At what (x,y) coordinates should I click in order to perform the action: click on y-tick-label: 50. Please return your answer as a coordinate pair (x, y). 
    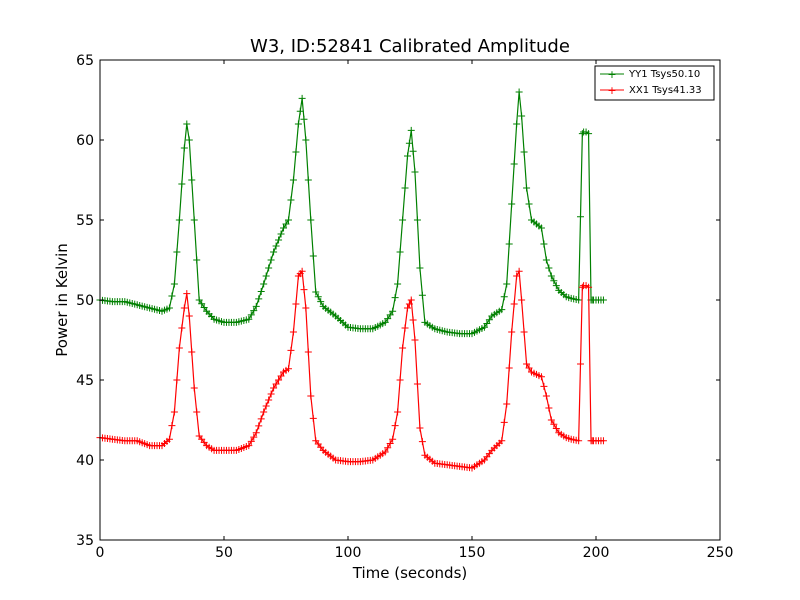
    Looking at the image, I should click on (85, 301).